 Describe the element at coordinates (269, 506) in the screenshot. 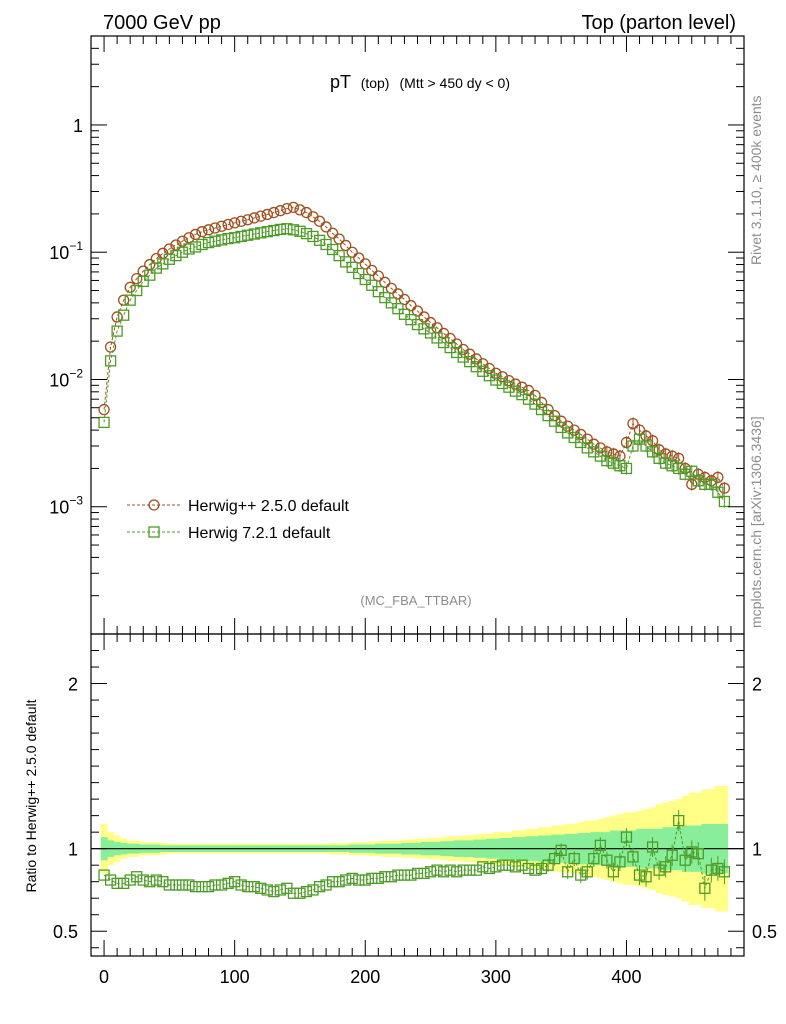

I see `legend-label-herwig-pp: Herwig++ 2.5.0 default` at that location.